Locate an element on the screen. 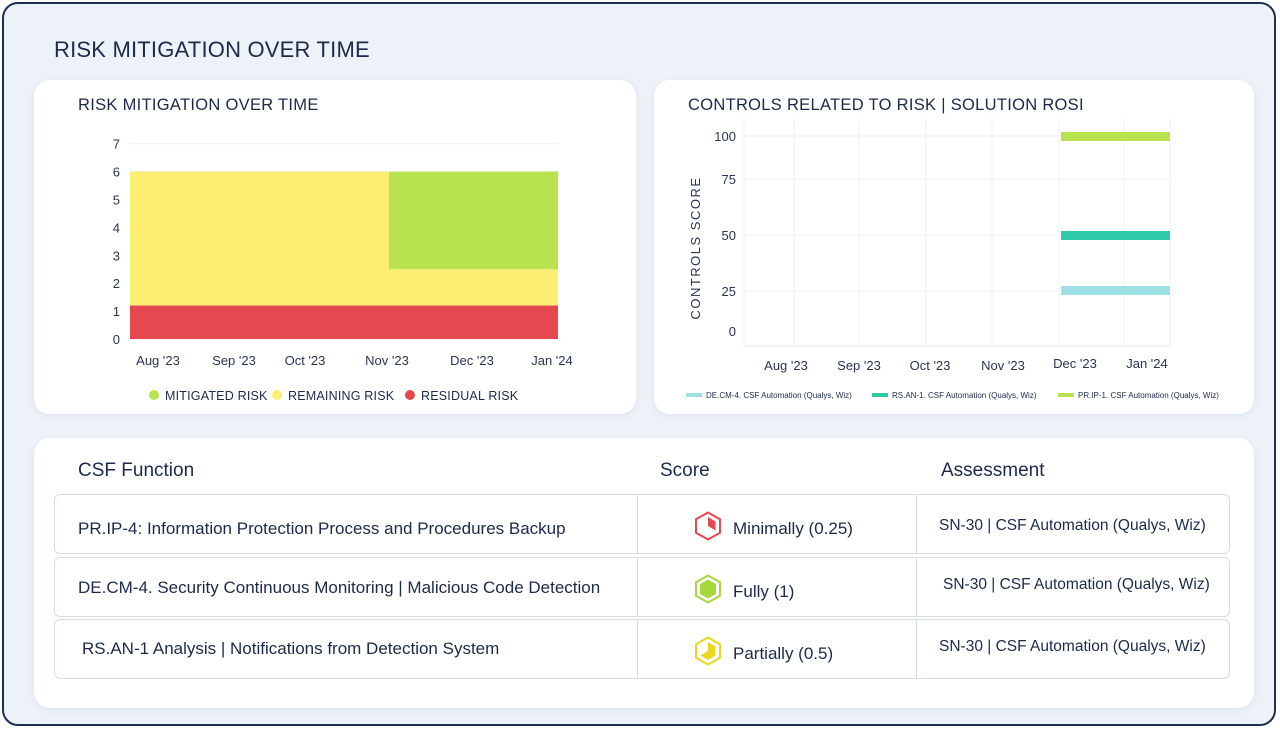 The image size is (1280, 730). hexagon-quarter-icon is located at coordinates (708, 528).